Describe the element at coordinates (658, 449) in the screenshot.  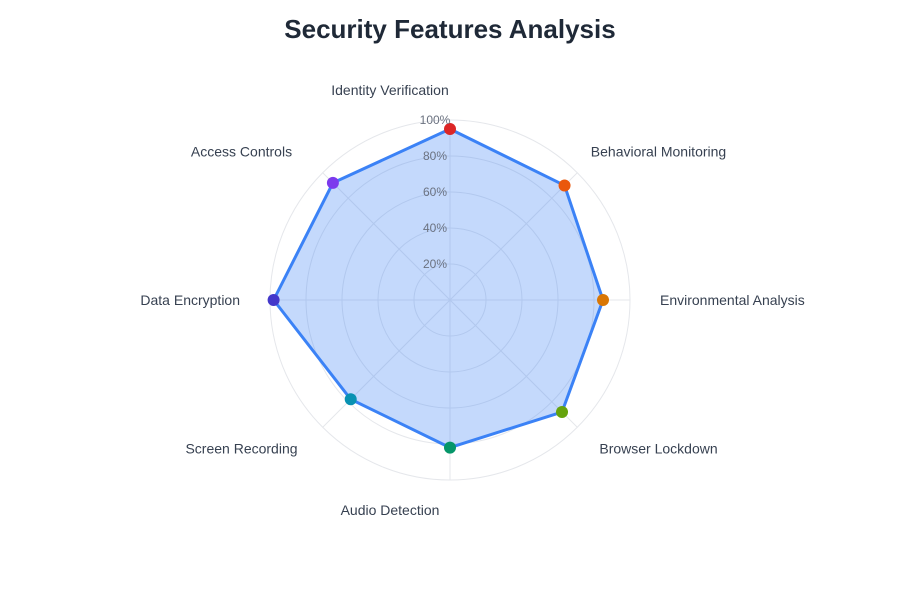
I see `axis-label: Browser Lockdown` at that location.